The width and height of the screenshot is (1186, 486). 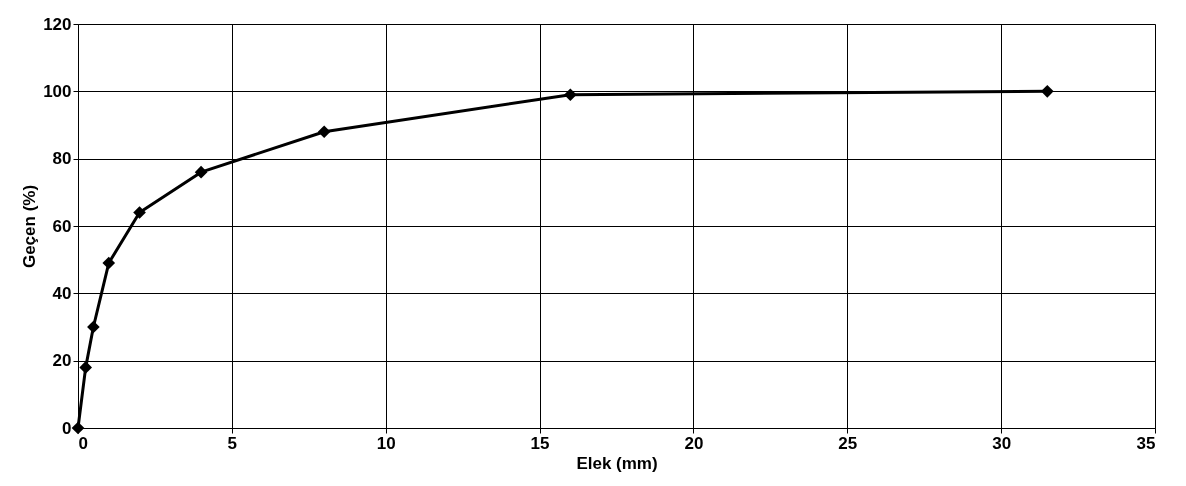 I want to click on x-tick-label: 0, so click(x=83, y=443).